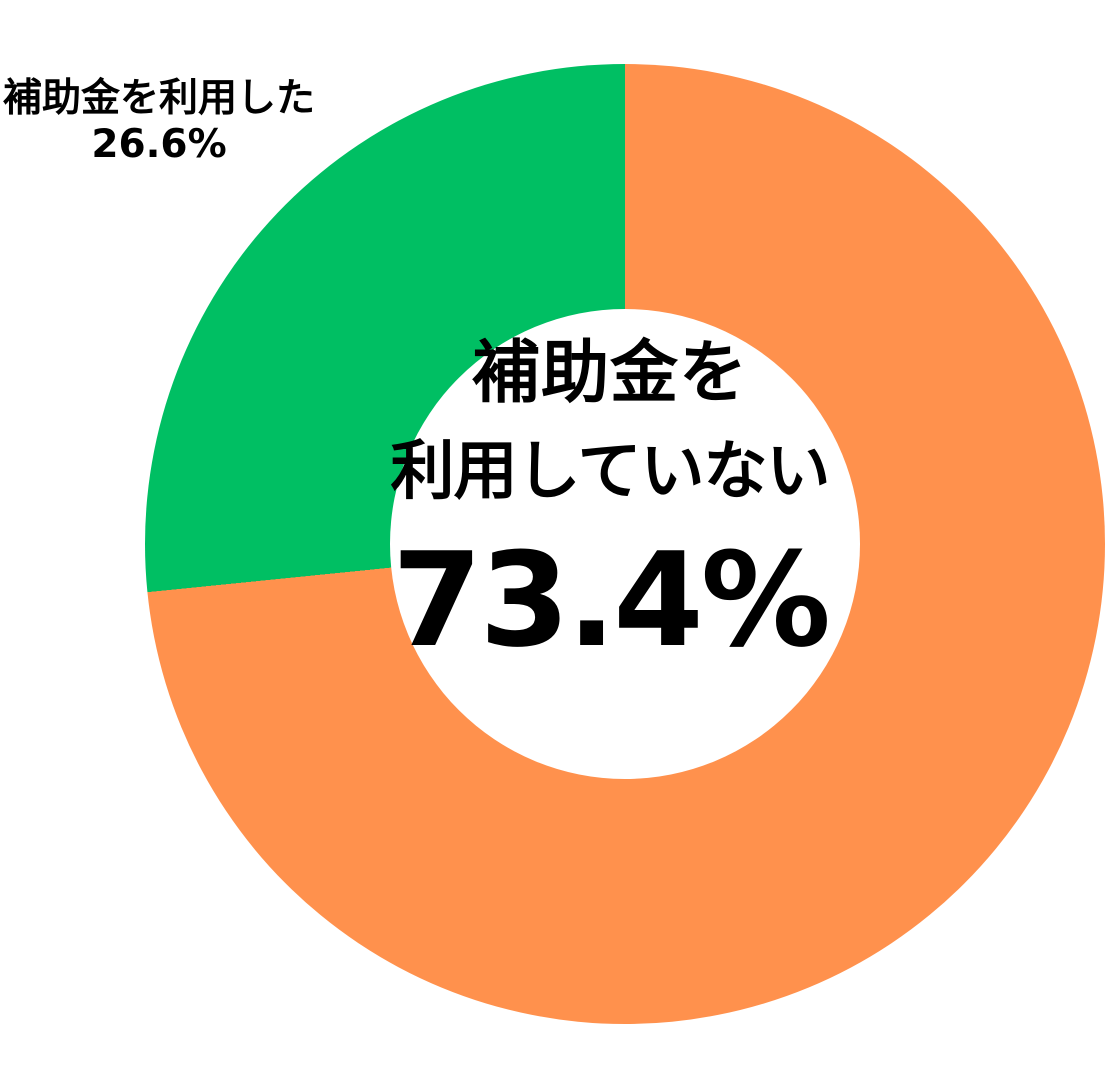  What do you see at coordinates (159, 145) in the screenshot?
I see `callout-label-percent: 26.6%` at bounding box center [159, 145].